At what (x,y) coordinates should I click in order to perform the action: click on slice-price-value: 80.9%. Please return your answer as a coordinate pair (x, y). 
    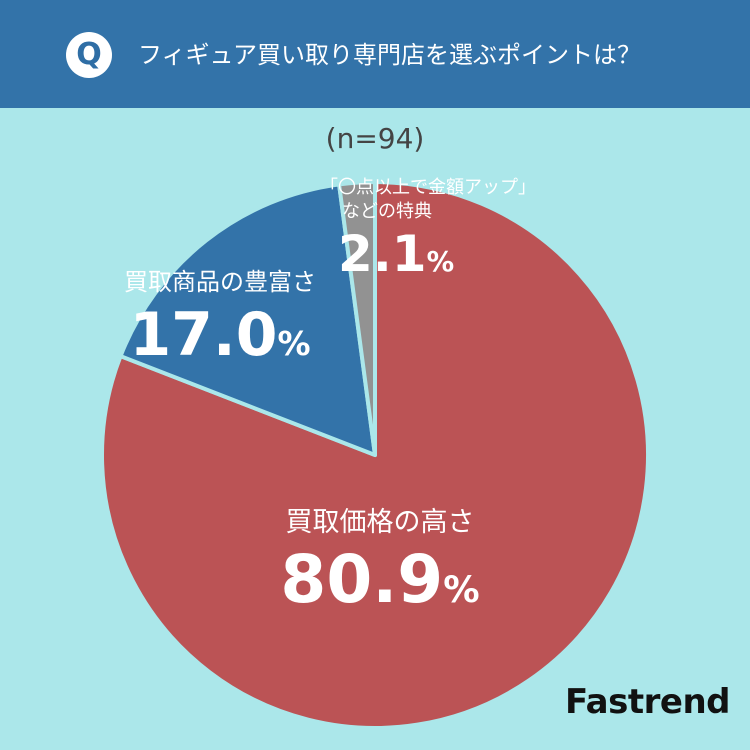
    Looking at the image, I should click on (380, 579).